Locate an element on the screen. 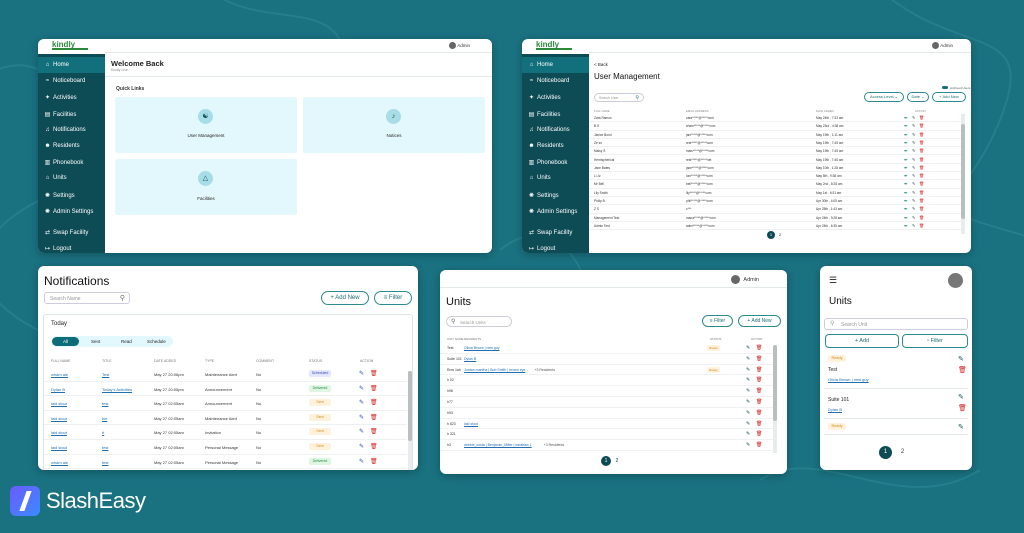 Image resolution: width=1024 pixels, height=533 pixels. title-link: Test is located at coordinates (106, 374).